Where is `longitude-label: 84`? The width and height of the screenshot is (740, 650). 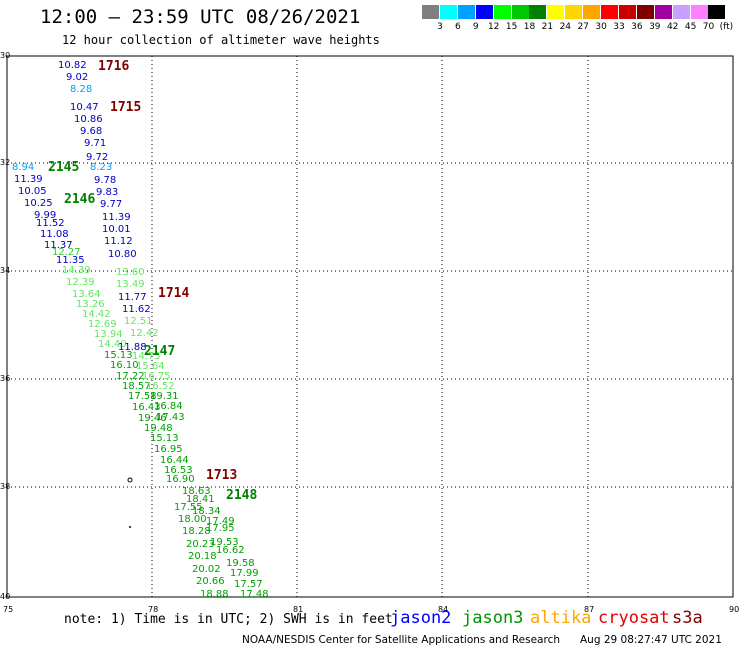
longitude-label: 84 is located at coordinates (443, 609).